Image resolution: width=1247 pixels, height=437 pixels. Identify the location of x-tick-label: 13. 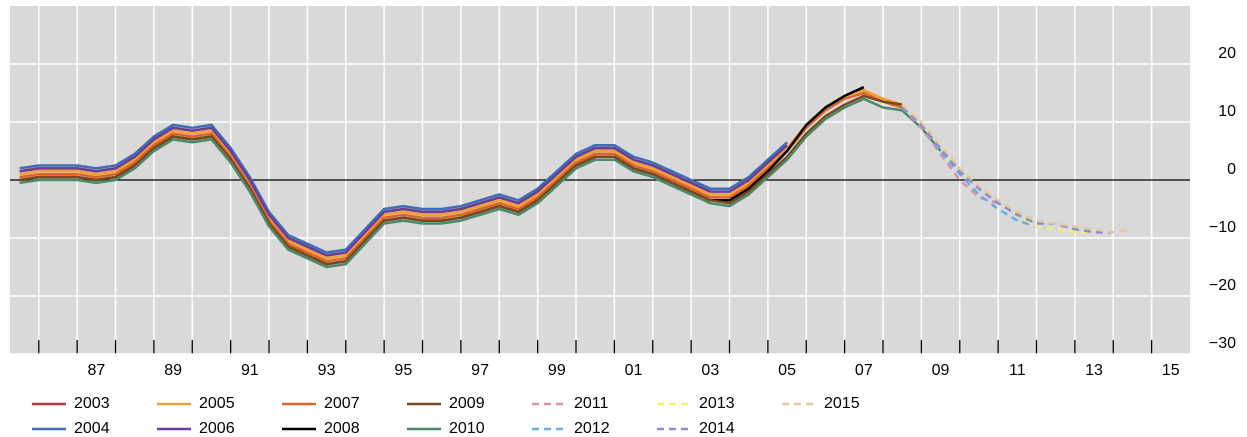
(1094, 370).